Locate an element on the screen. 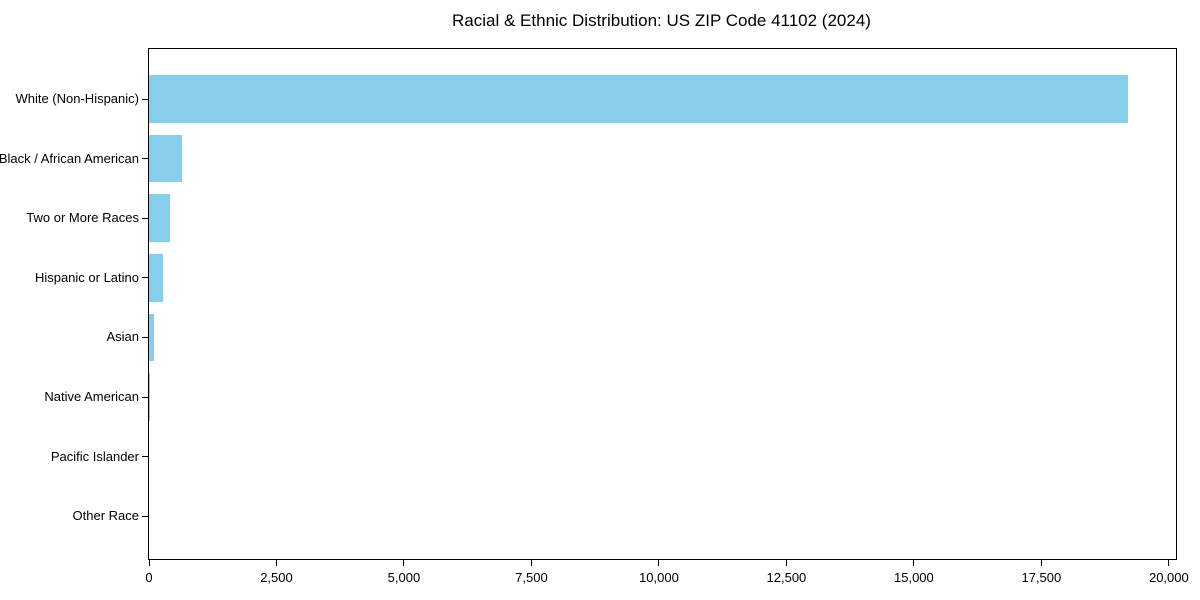 The image size is (1200, 600). bar-asian is located at coordinates (151, 337).